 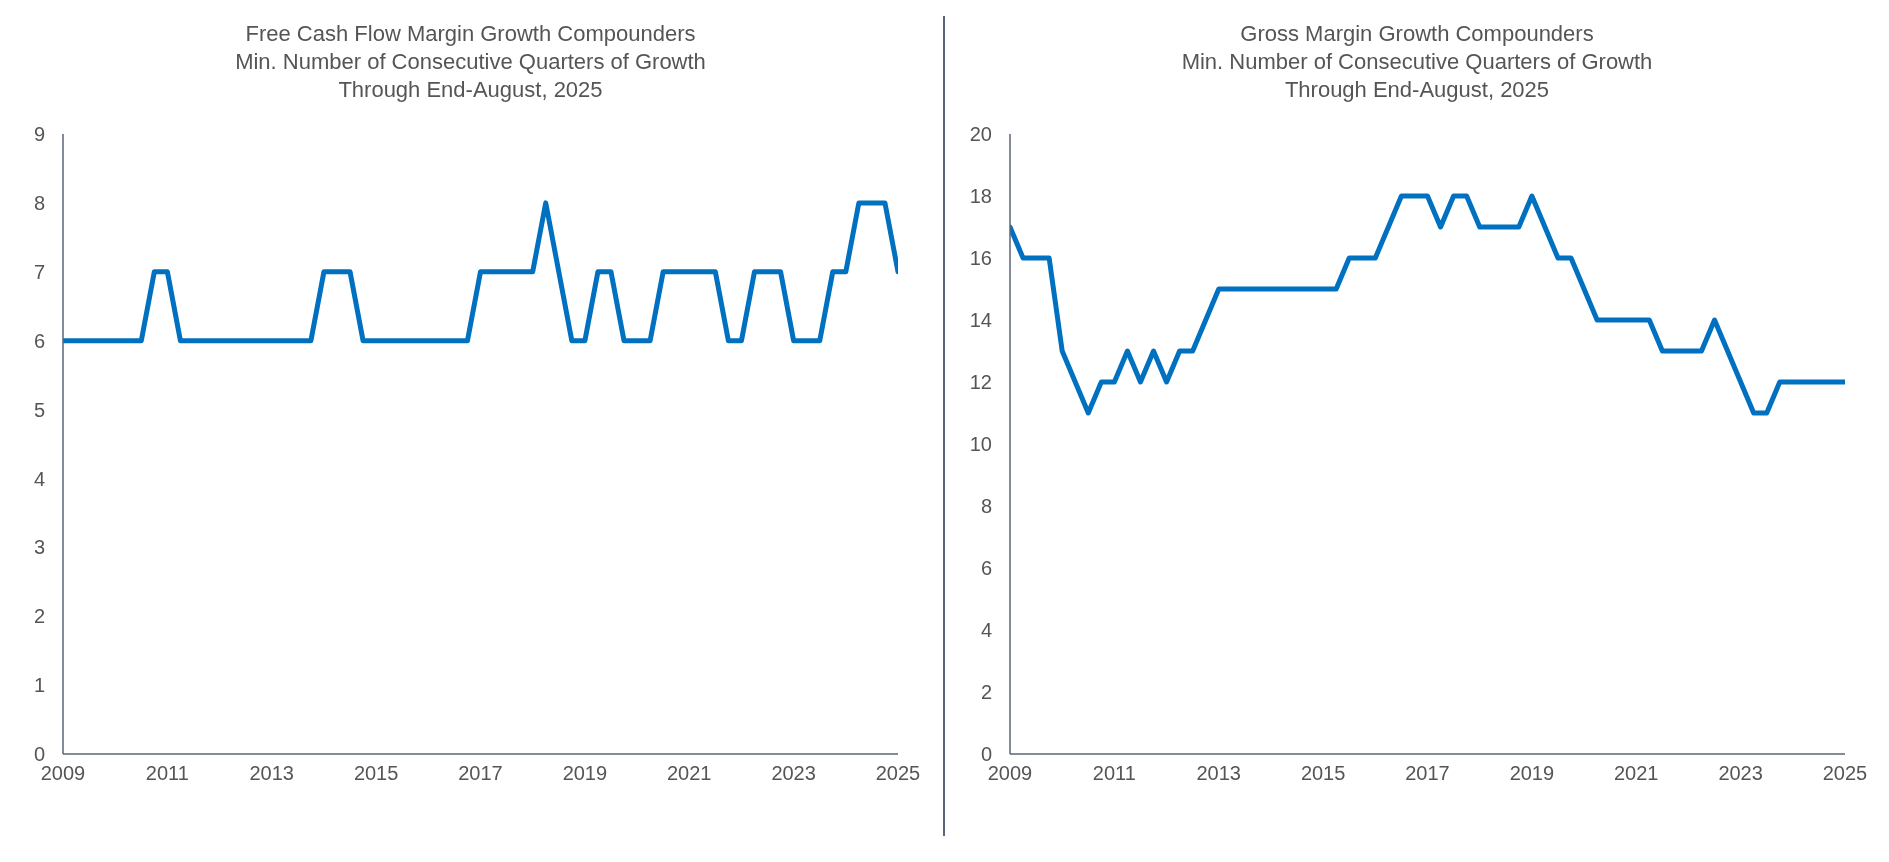 What do you see at coordinates (39, 547) in the screenshot?
I see `y-tick-label: 3` at bounding box center [39, 547].